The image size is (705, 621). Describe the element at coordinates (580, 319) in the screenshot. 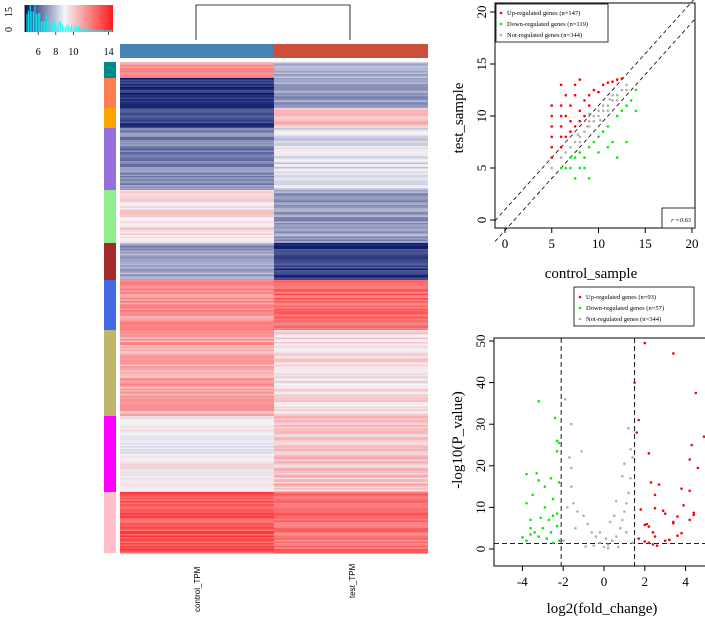

I see `legend-marker` at that location.